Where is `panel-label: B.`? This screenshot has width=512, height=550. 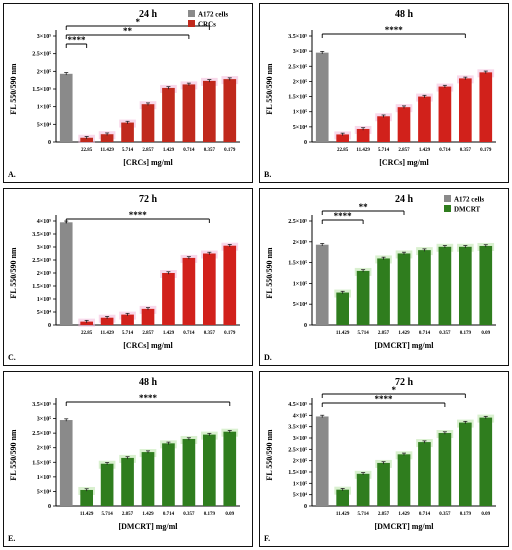
panel-label: B. is located at coordinates (267, 174).